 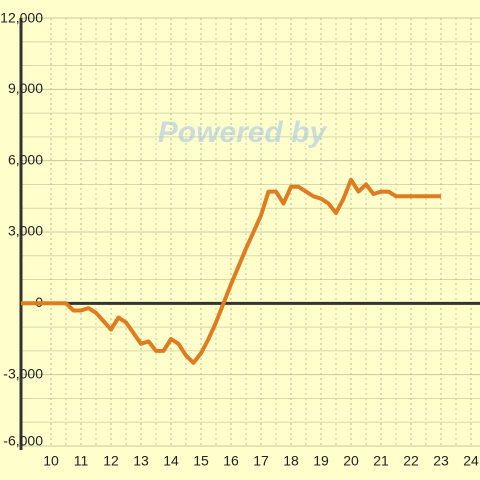 What do you see at coordinates (411, 461) in the screenshot?
I see `x-tick-label: 22` at bounding box center [411, 461].